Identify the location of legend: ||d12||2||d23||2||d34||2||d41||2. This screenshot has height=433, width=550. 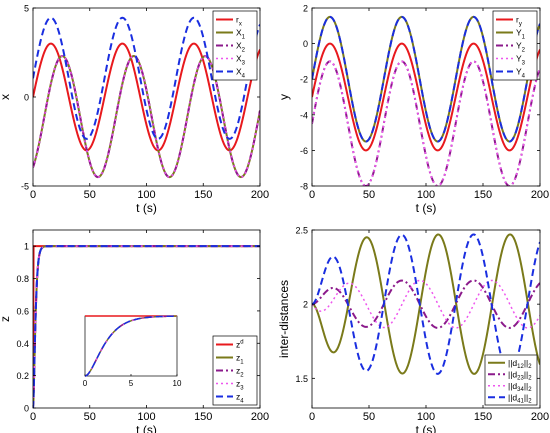
(511, 380).